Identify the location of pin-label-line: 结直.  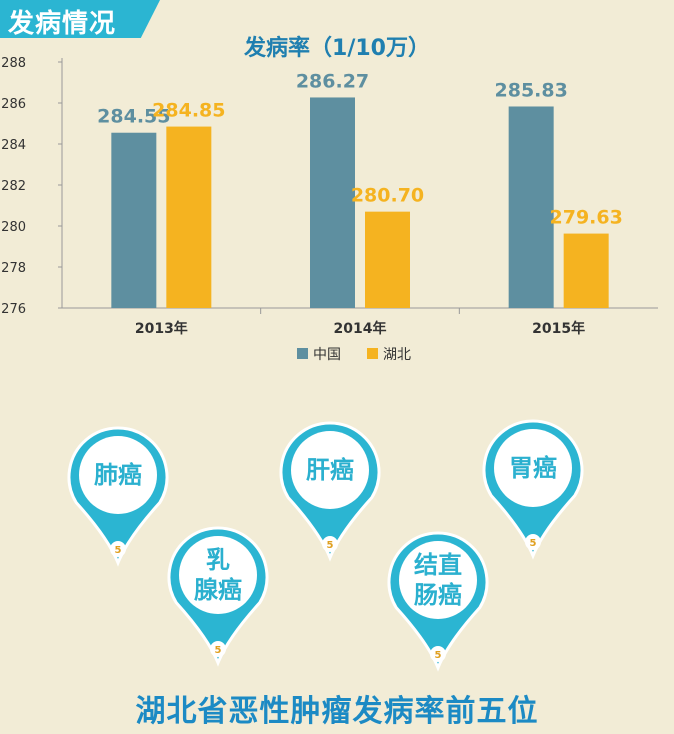
(438, 565).